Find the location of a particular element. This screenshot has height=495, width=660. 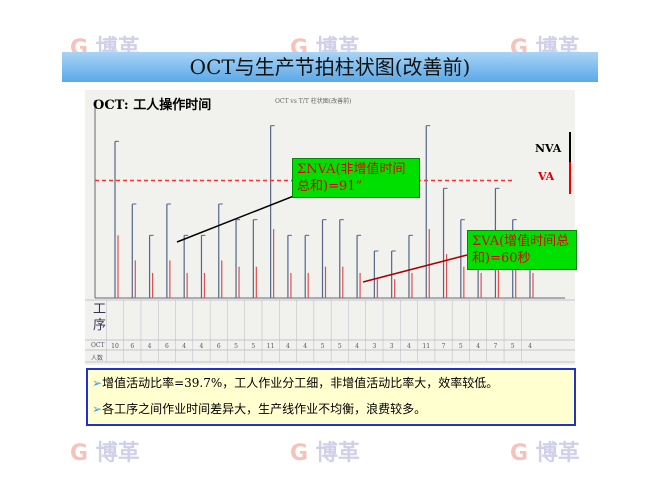

note-item: ➢增值活动比率=39.7%，工人作业分工细，非增值活动比率大，效率较低。 is located at coordinates (331, 383).